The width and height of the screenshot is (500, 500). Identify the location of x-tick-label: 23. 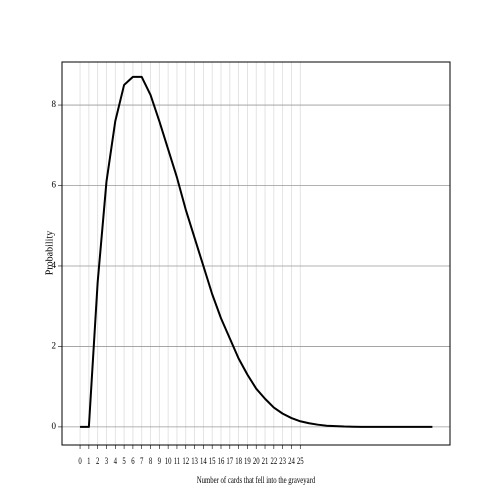
(282, 461).